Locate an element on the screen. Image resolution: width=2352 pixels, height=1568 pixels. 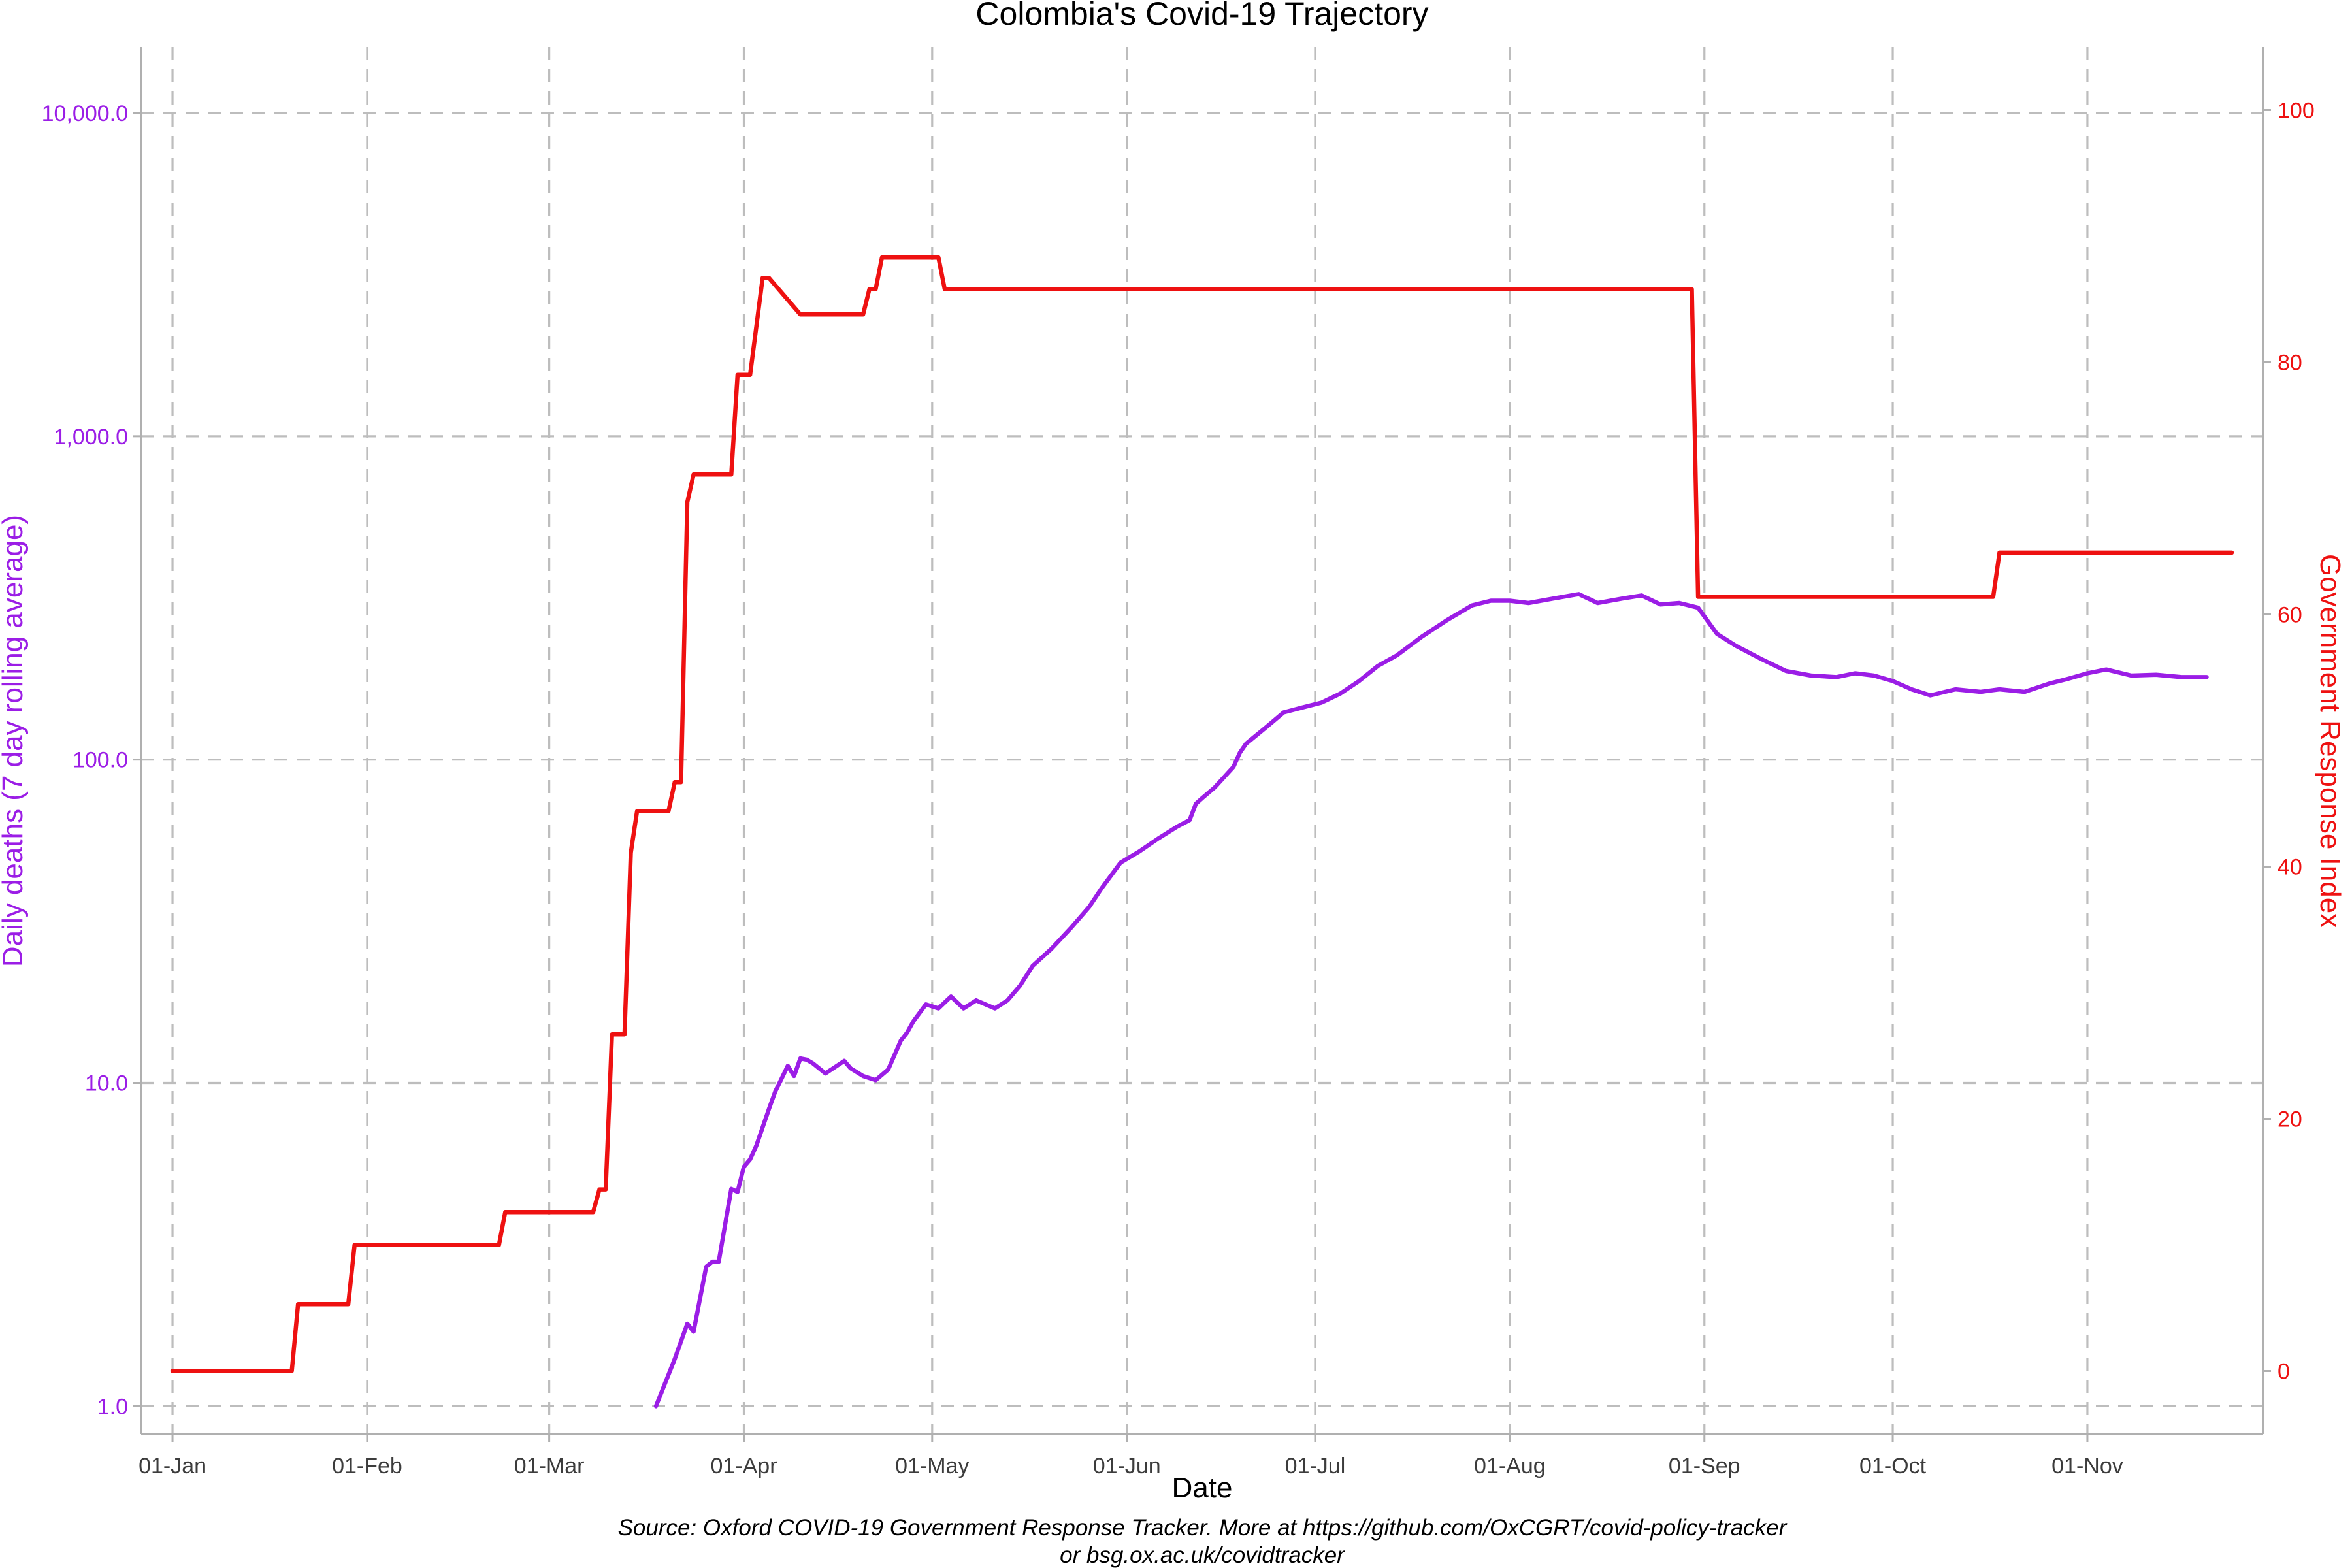
x-tick-label: 01-Mar is located at coordinates (549, 1466).